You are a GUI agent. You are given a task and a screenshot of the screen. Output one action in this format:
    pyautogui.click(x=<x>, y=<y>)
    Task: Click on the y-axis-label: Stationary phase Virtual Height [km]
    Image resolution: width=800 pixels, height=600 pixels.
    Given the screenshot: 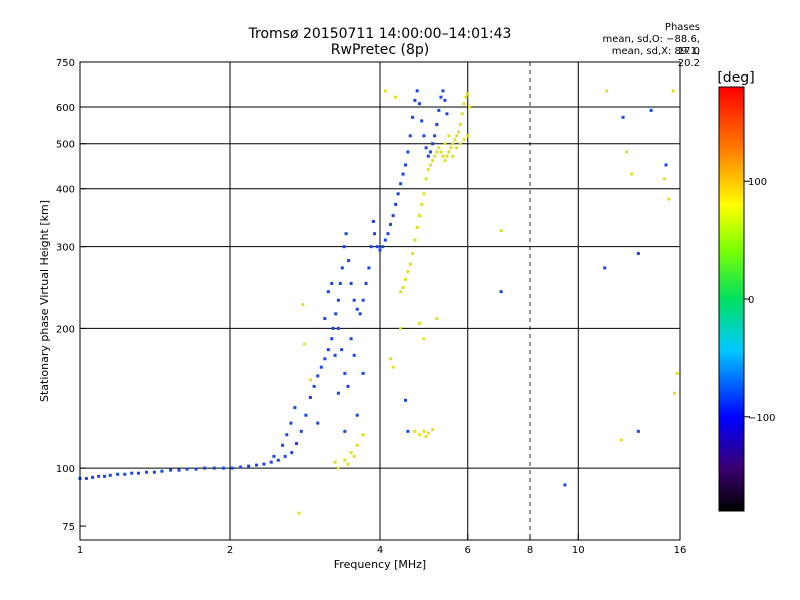 What is the action you would take?
    pyautogui.click(x=44, y=301)
    